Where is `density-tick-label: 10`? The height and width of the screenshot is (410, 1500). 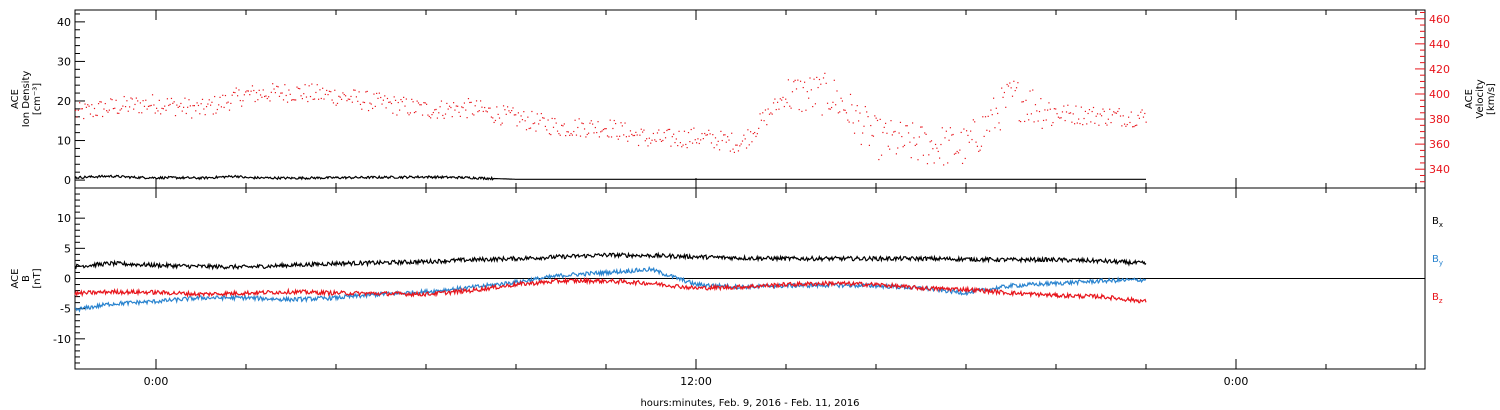
density-tick-label: 10 is located at coordinates (64, 141).